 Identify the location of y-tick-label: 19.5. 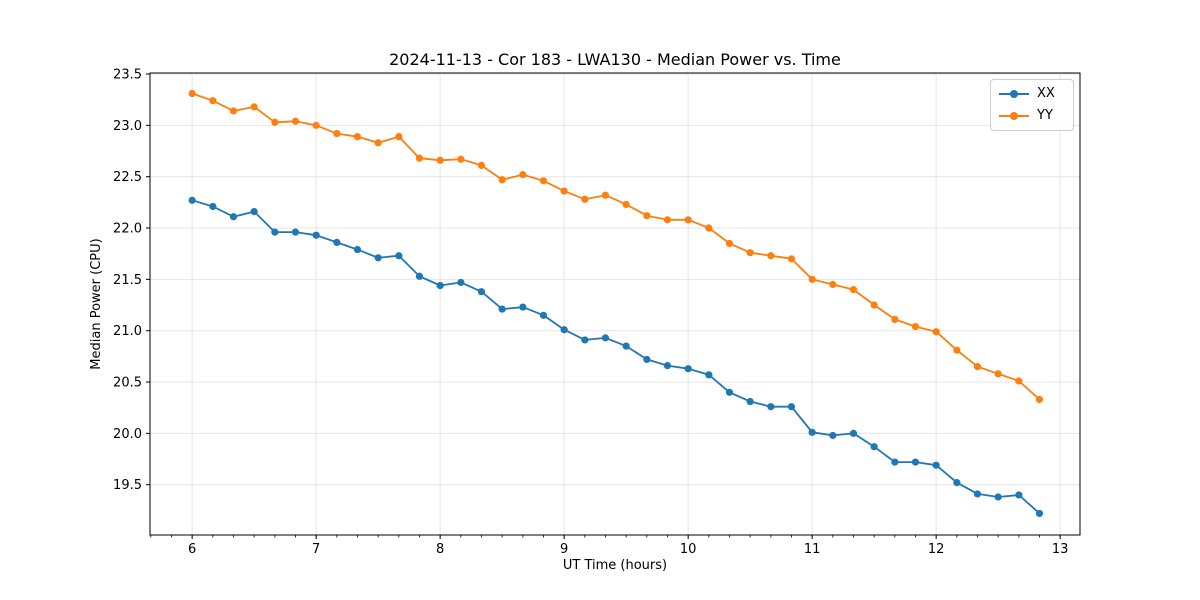
(127, 485).